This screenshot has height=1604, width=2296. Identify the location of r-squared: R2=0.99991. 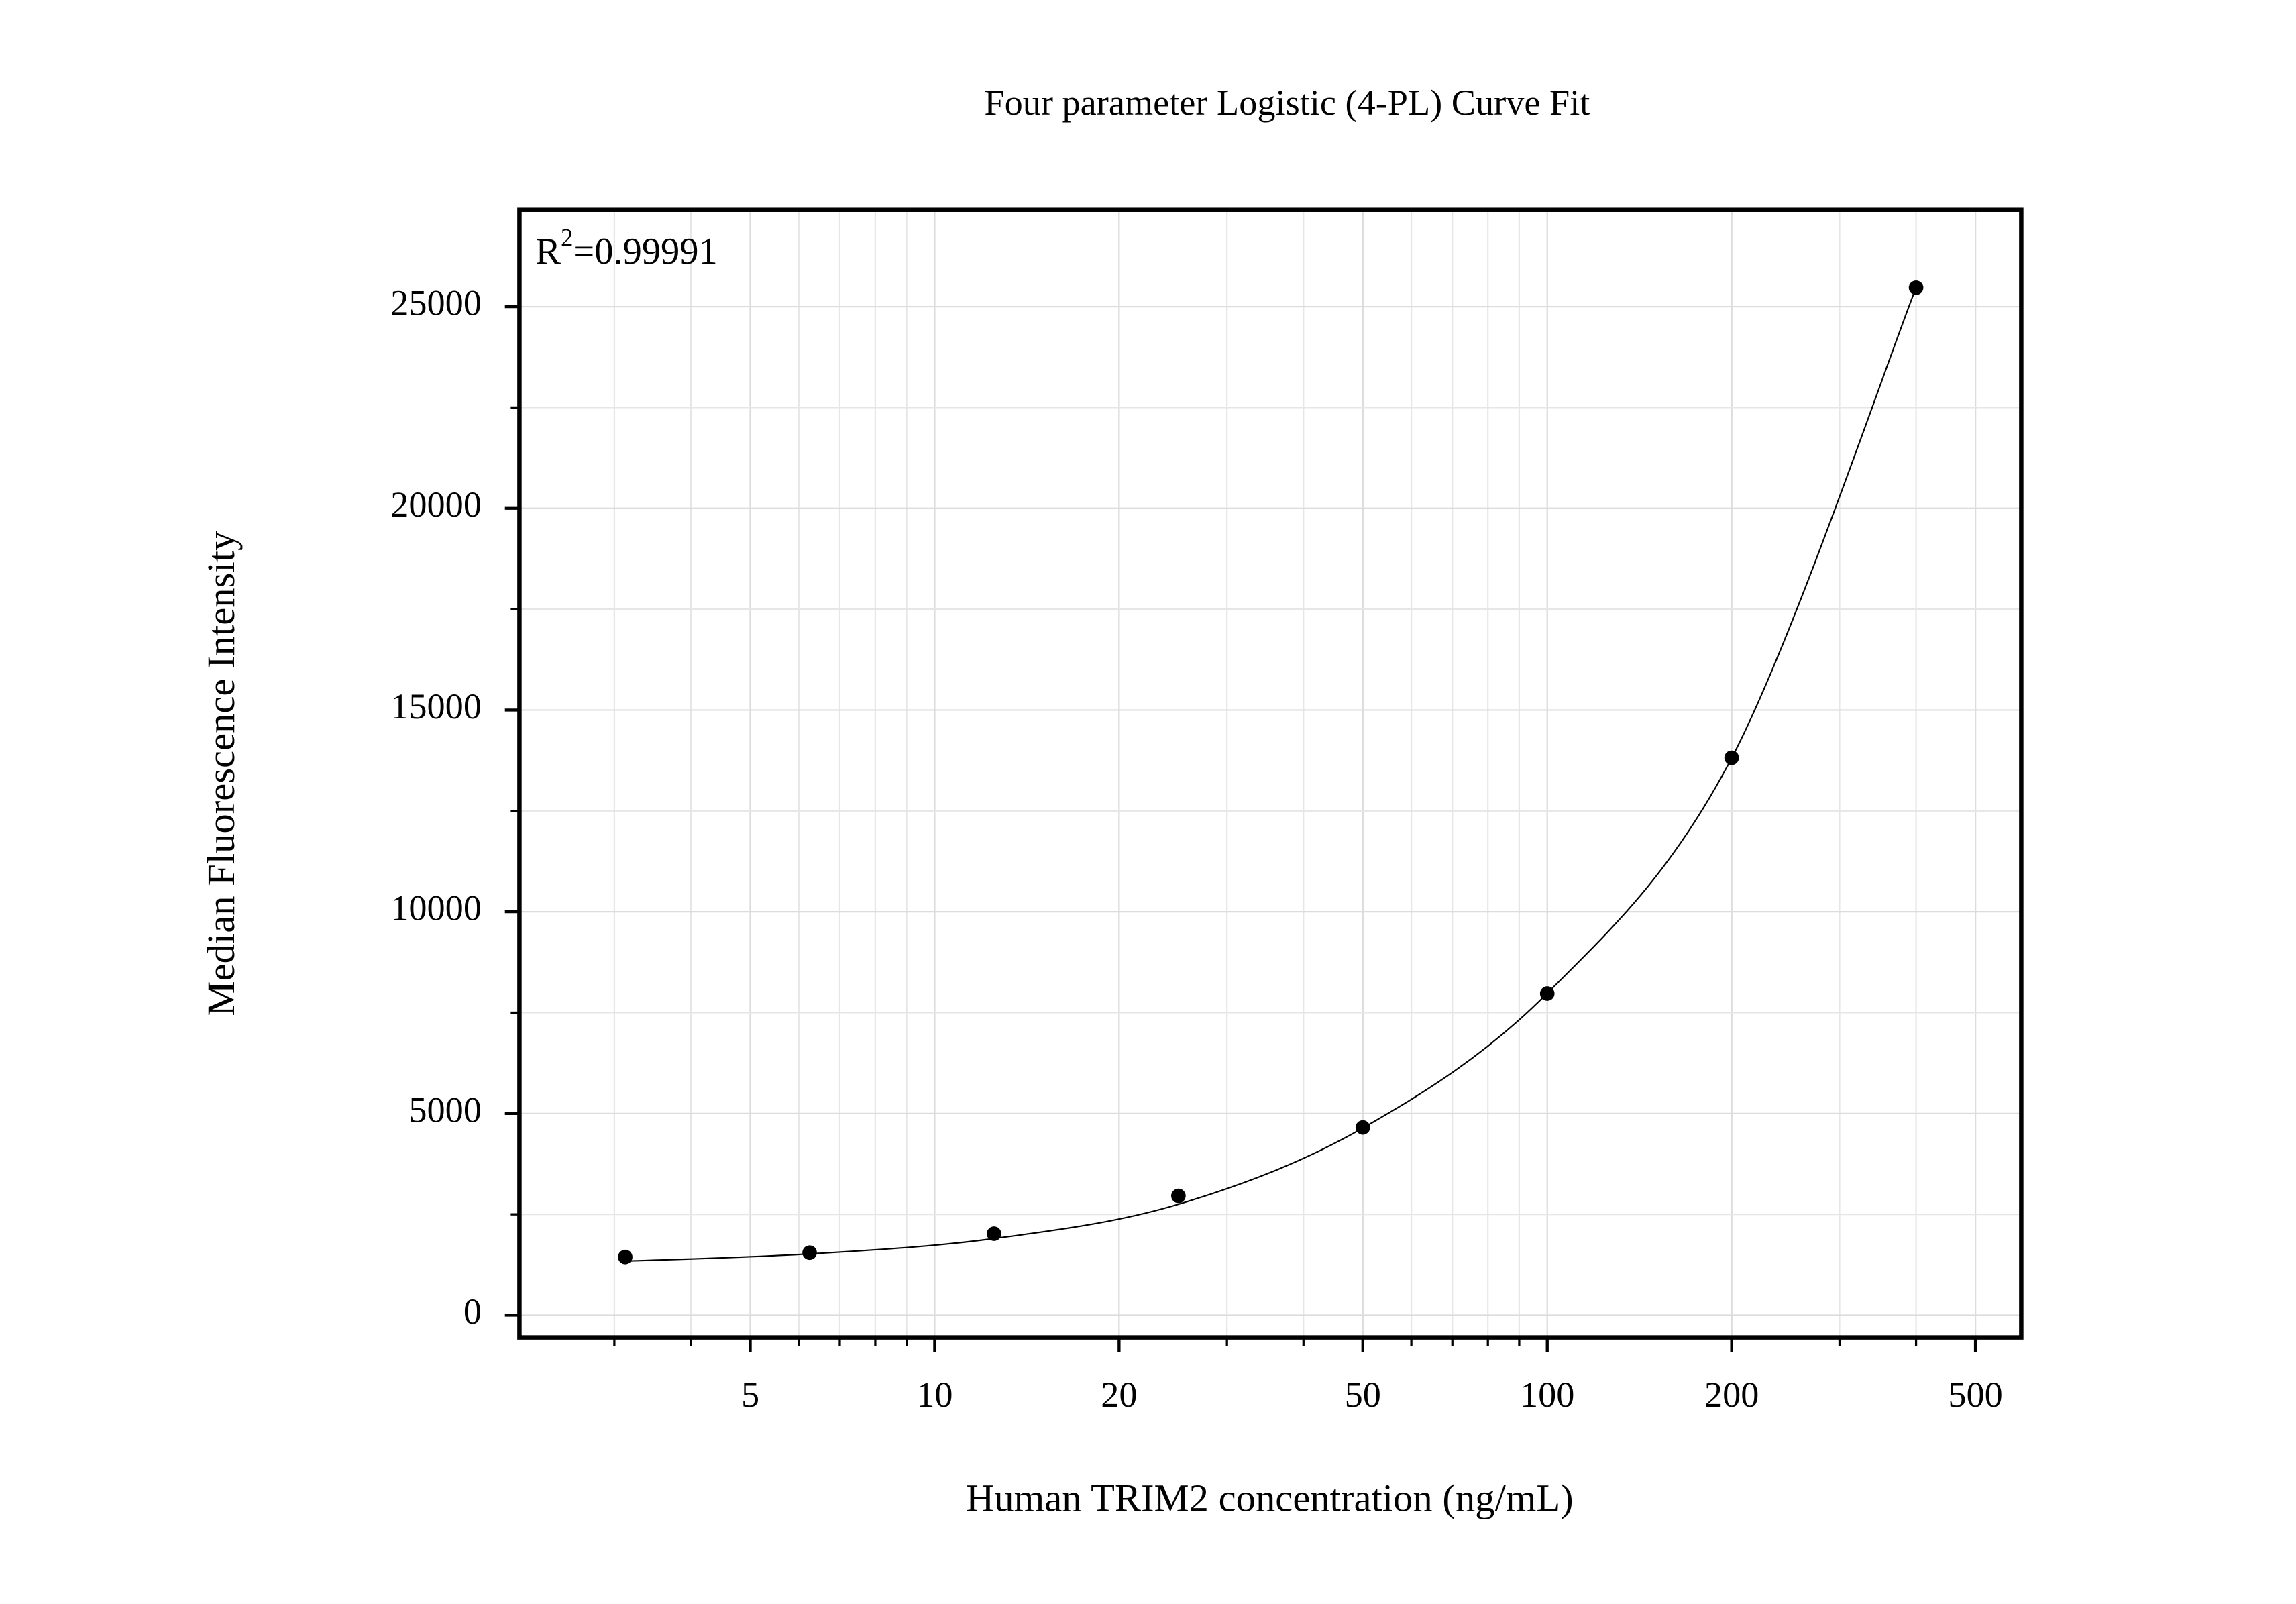
(626, 248).